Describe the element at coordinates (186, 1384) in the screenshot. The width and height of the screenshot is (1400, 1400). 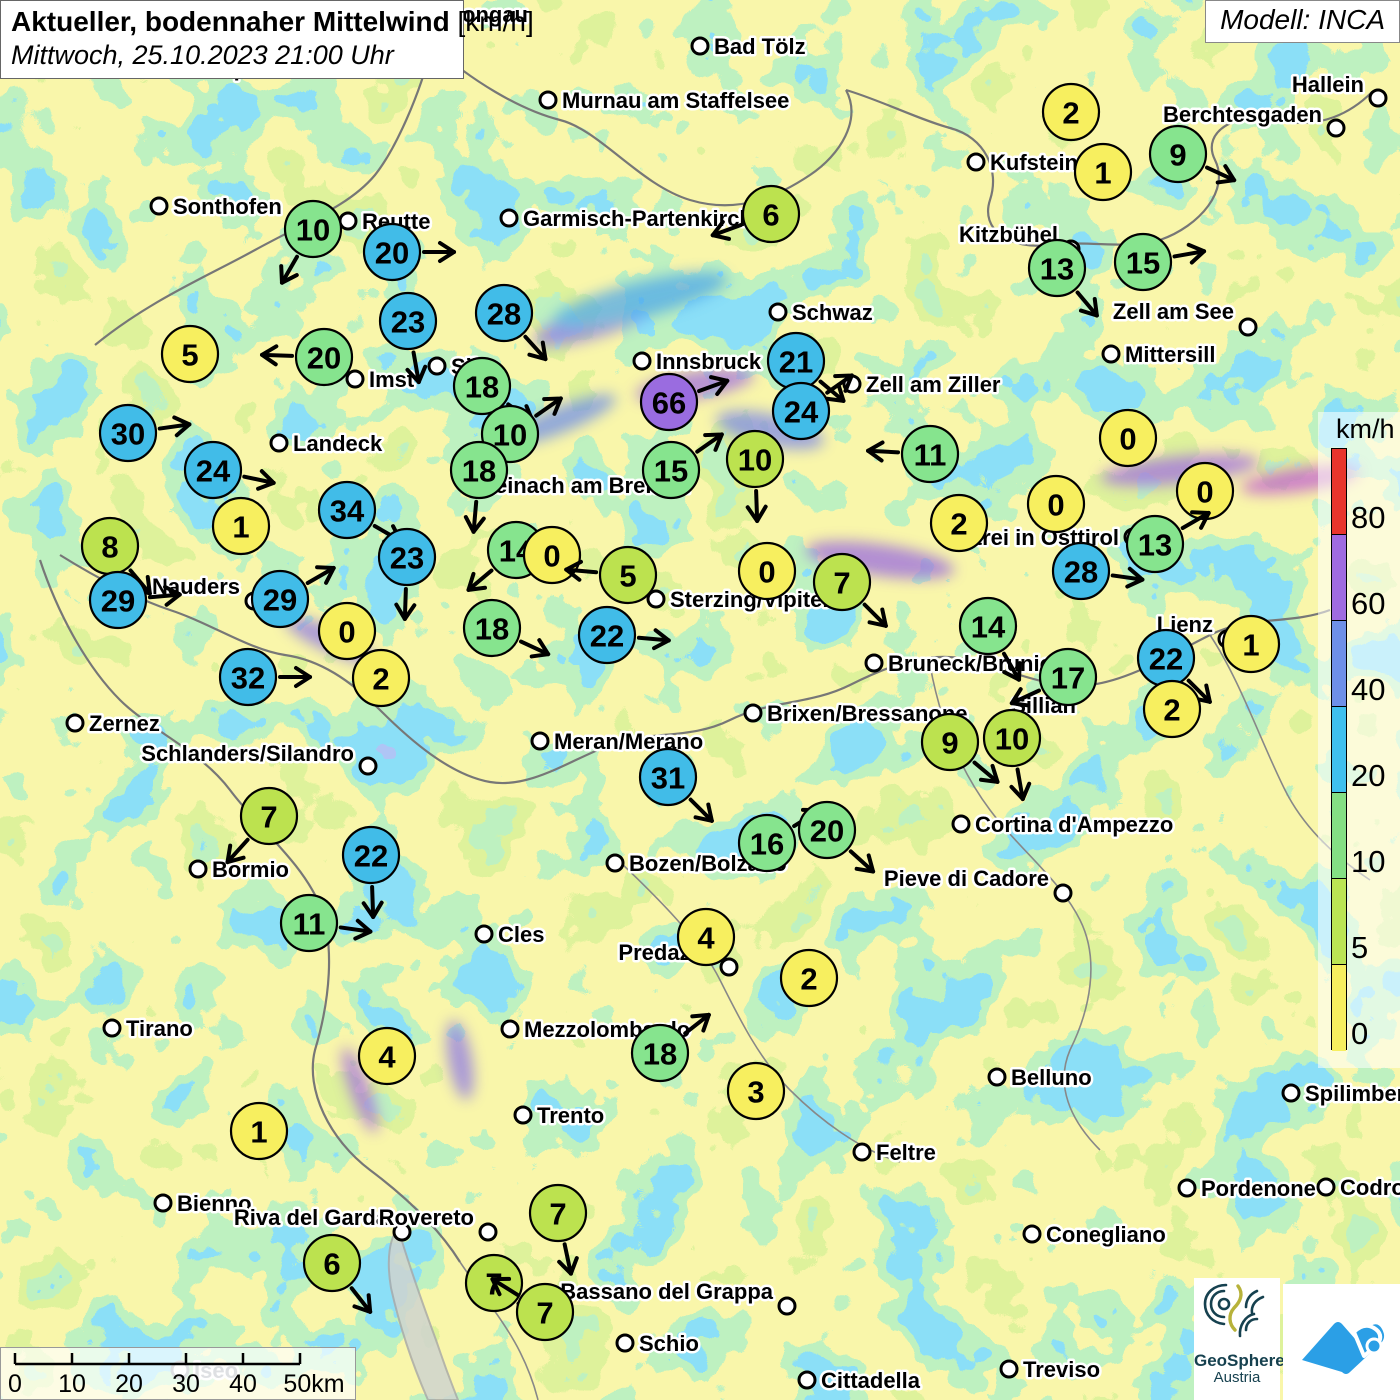
I see `scalebar-label: 30` at that location.